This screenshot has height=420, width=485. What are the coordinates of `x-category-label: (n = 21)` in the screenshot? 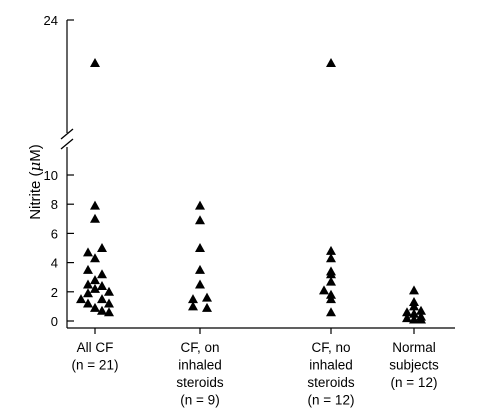 It's located at (95, 365).